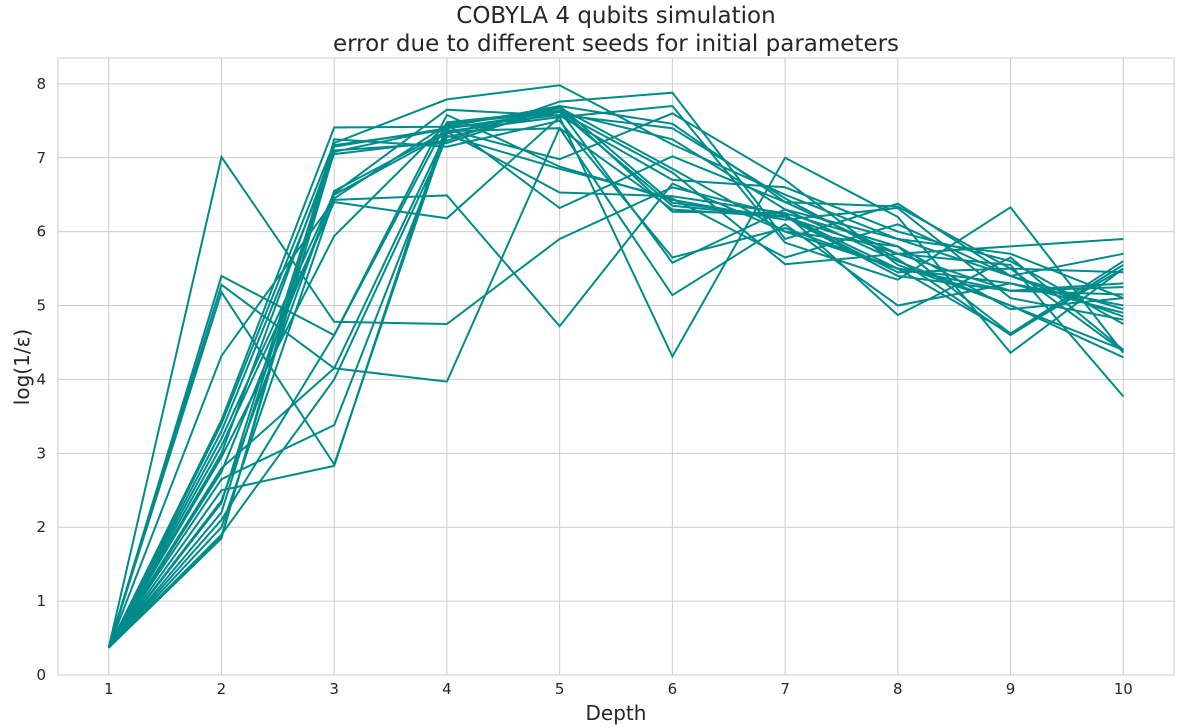 Image resolution: width=1179 pixels, height=728 pixels. What do you see at coordinates (1123, 689) in the screenshot?
I see `x-tick-label: 10` at bounding box center [1123, 689].